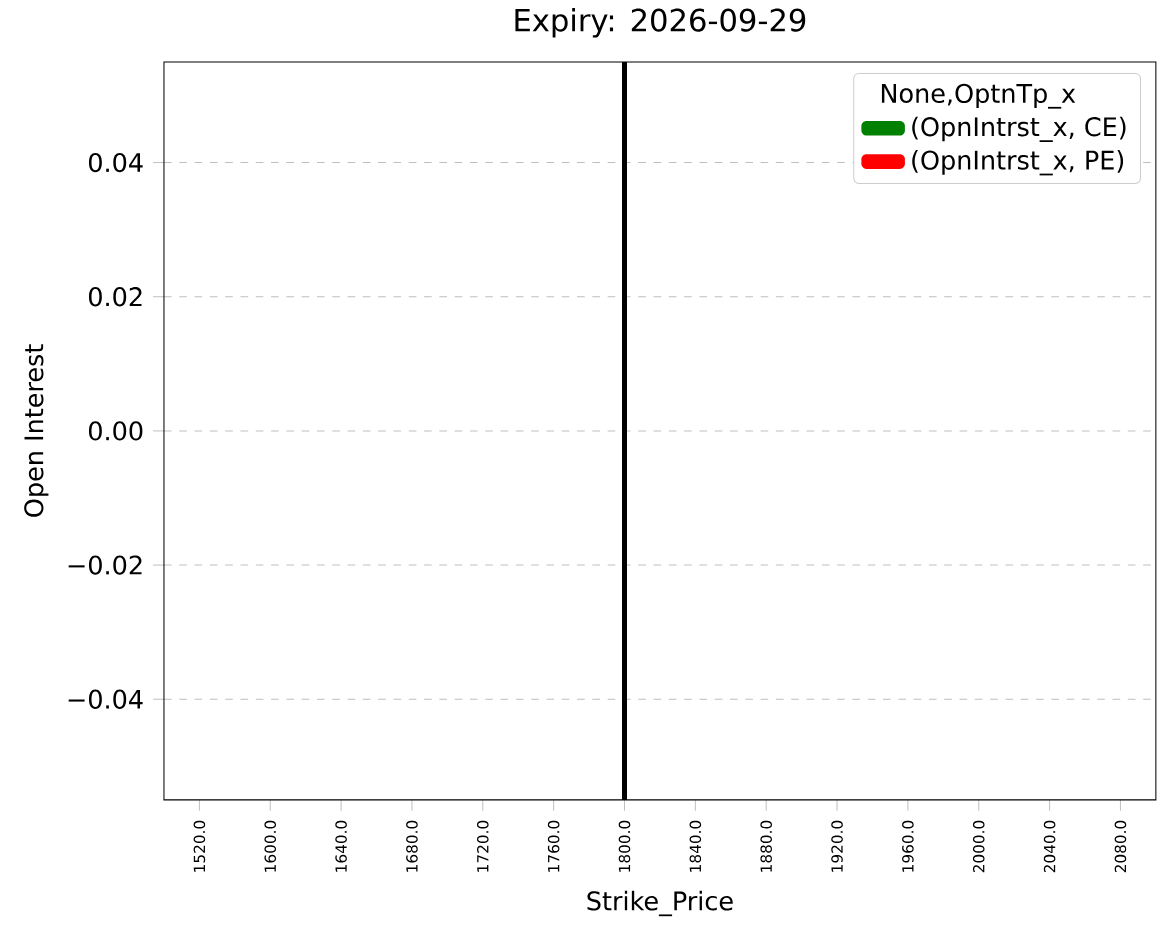 This screenshot has width=1175, height=939. What do you see at coordinates (36, 430) in the screenshot?
I see `y-axis-title: Open Interest` at bounding box center [36, 430].